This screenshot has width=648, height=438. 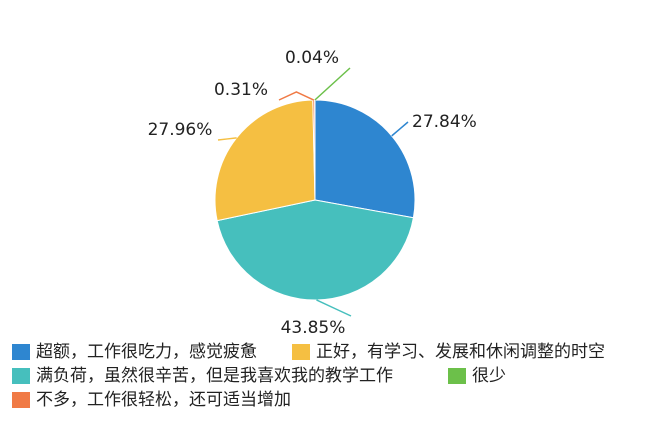 What do you see at coordinates (241, 90) in the screenshot?
I see `data-label: 0.31%` at bounding box center [241, 90].